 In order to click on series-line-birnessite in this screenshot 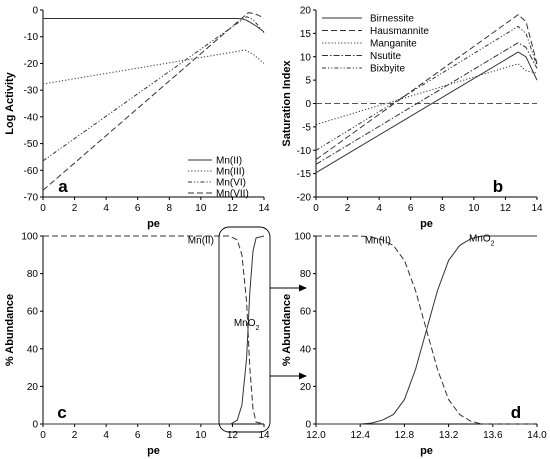, I will do `click(426, 112)`.